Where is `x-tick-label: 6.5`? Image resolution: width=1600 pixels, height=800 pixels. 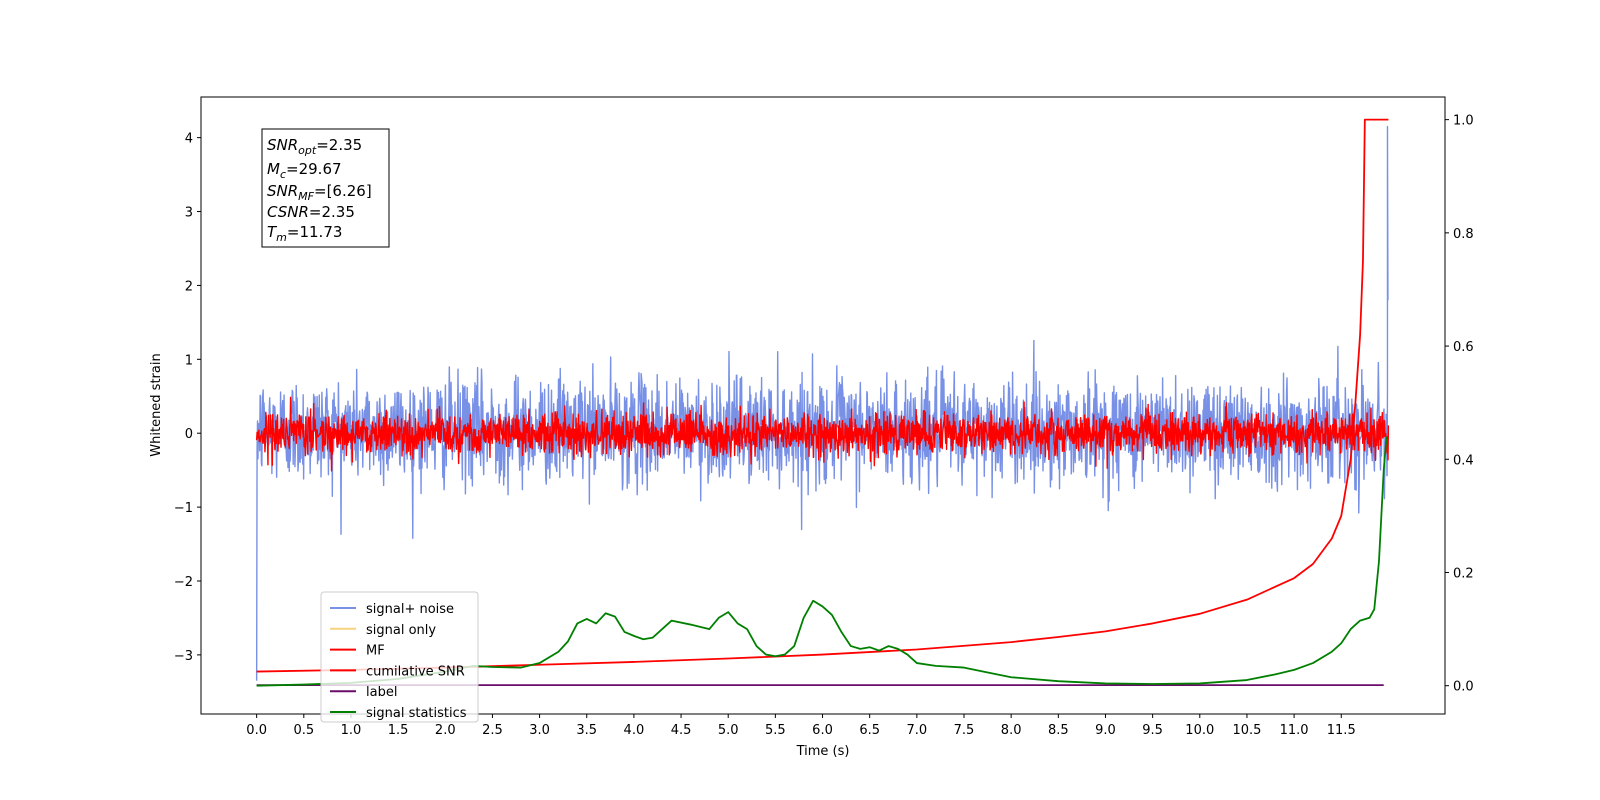 x-tick-label: 6.5 is located at coordinates (869, 730).